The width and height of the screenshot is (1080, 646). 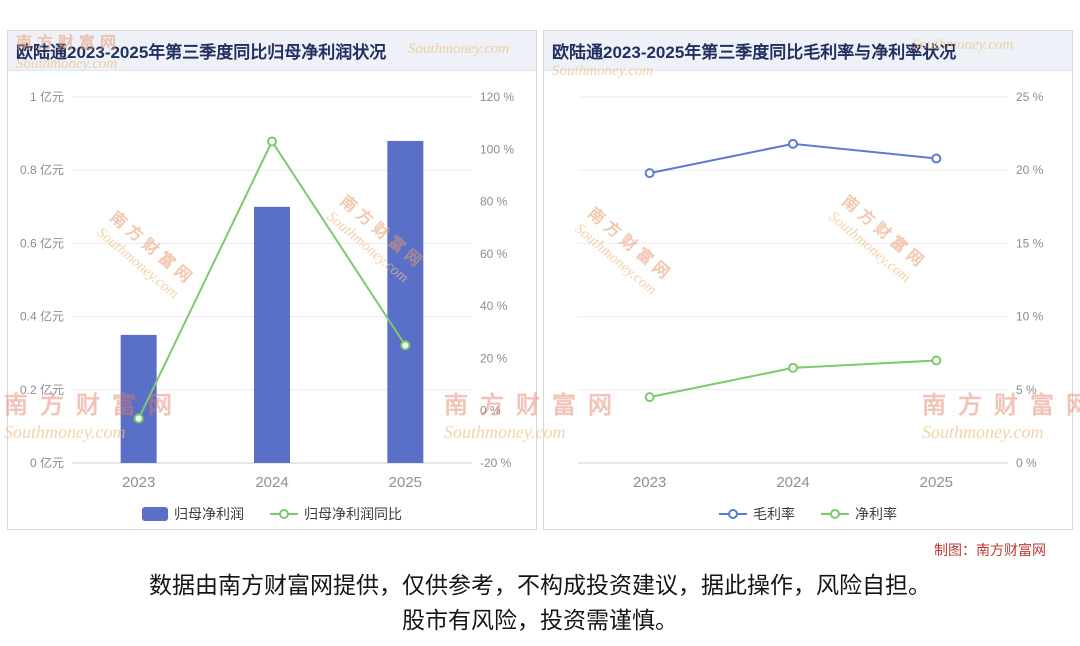 What do you see at coordinates (42, 169) in the screenshot?
I see `svg-text: 0.8 亿元` at bounding box center [42, 169].